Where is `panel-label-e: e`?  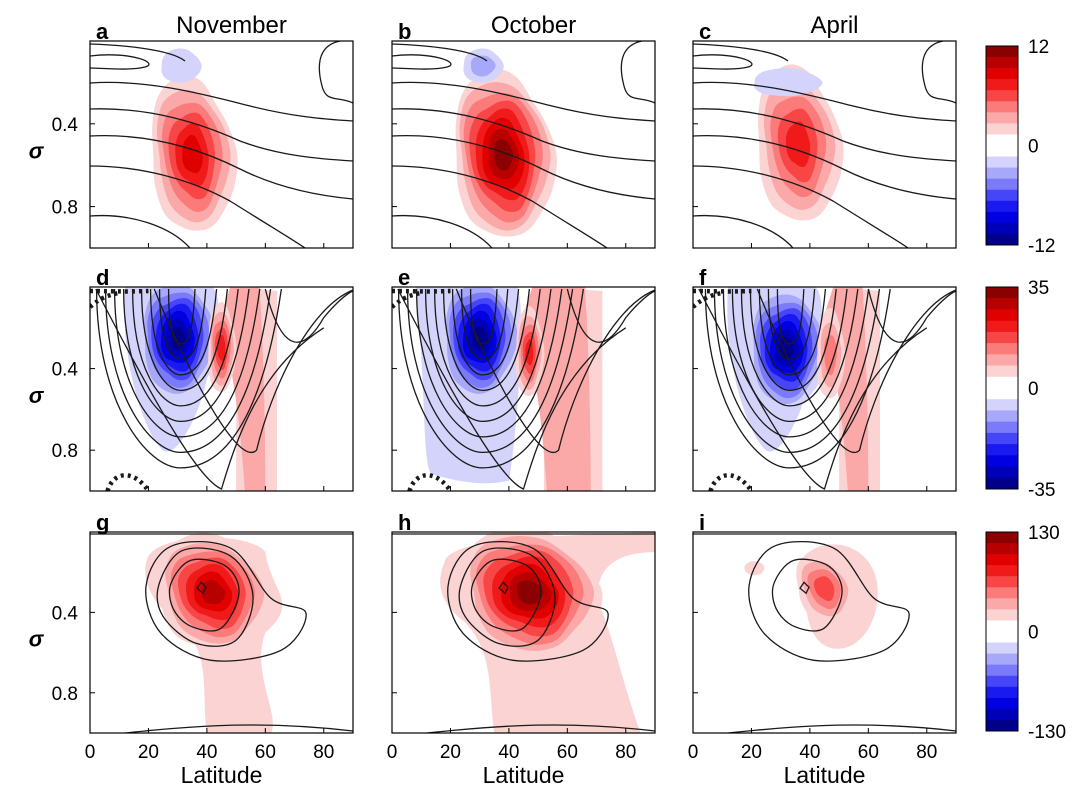 panel-label-e: e is located at coordinates (404, 277).